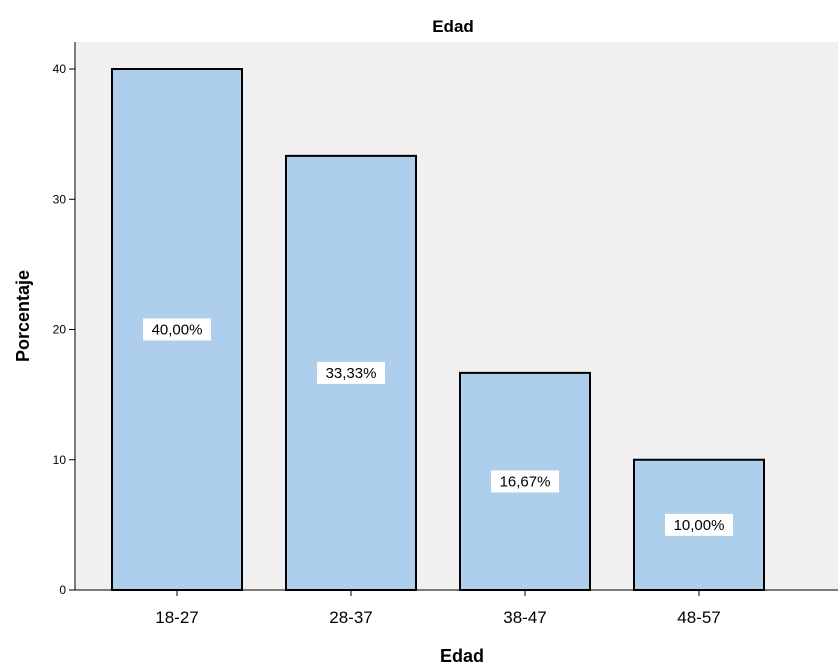 The width and height of the screenshot is (838, 666). What do you see at coordinates (462, 656) in the screenshot?
I see `x-axis-title: Edad` at bounding box center [462, 656].